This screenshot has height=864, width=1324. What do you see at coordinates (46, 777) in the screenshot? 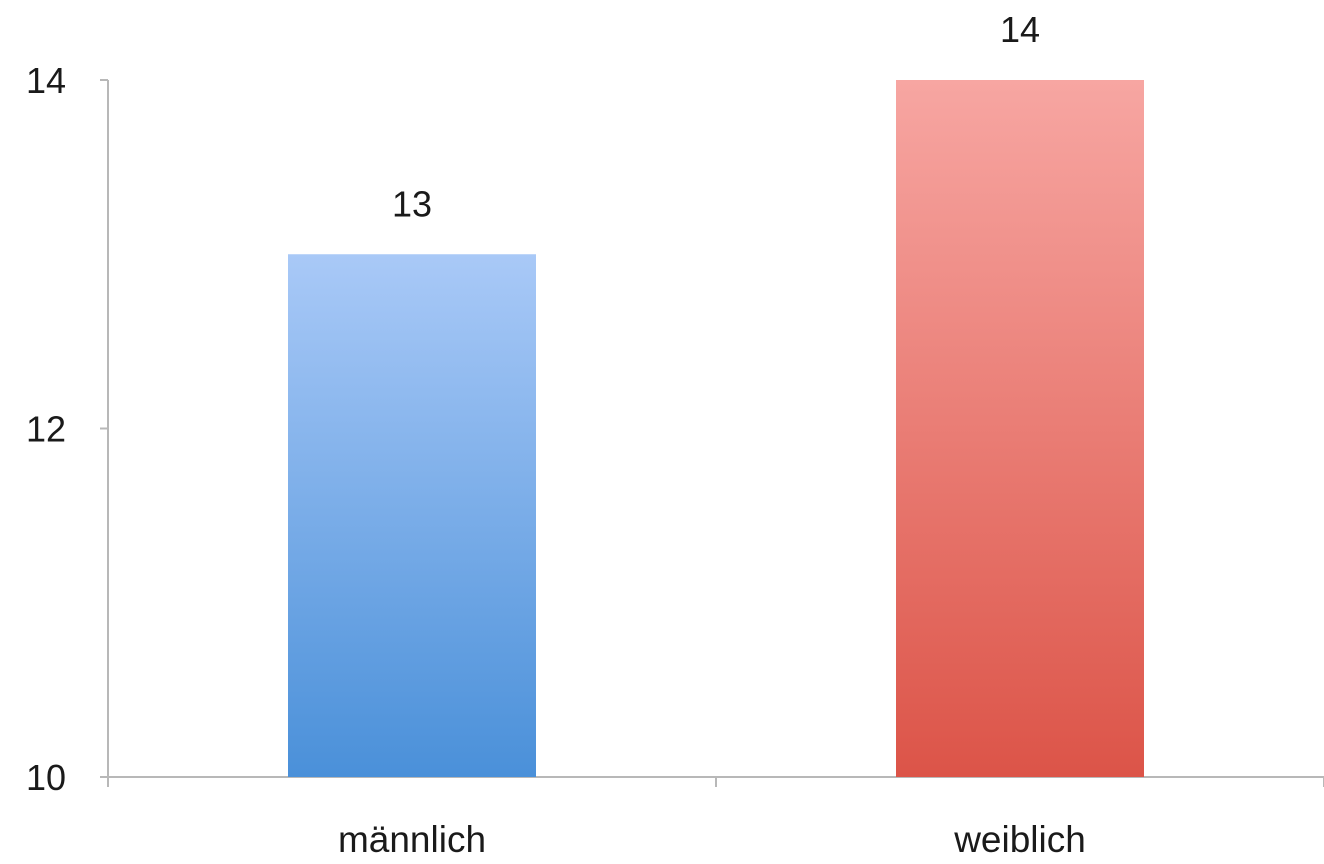
I see `y-tick-label: 10` at bounding box center [46, 777].